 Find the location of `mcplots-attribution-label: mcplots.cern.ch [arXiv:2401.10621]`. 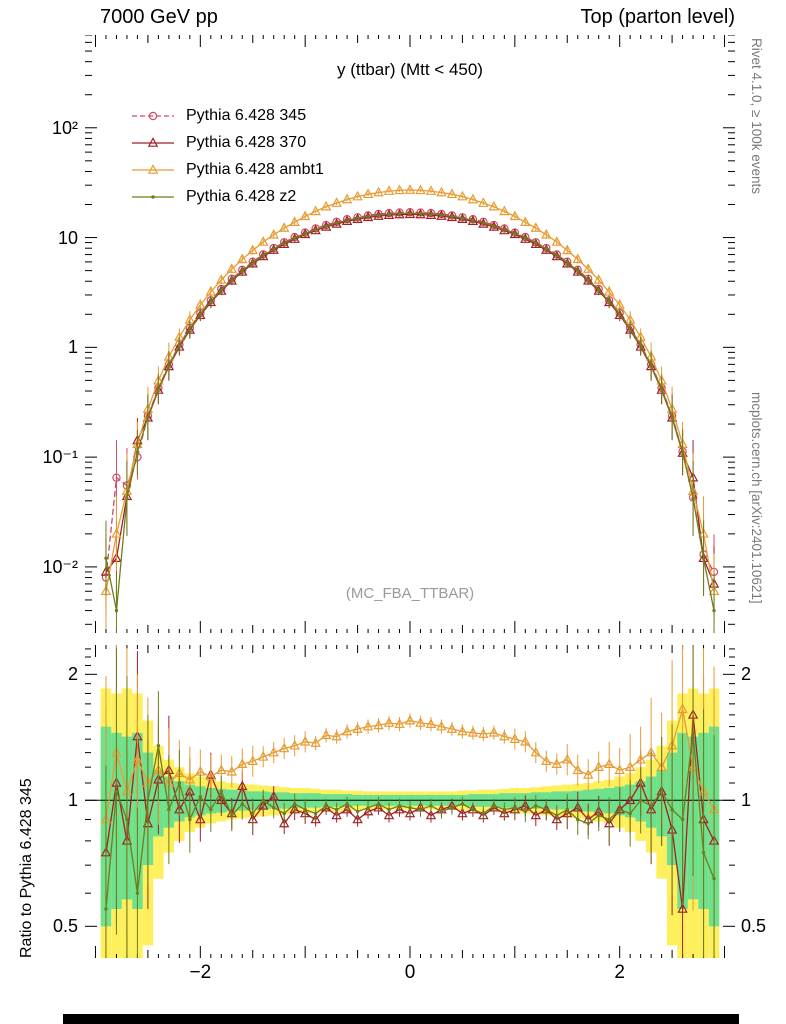

mcplots-attribution-label: mcplots.cern.ch [arXiv:2401.10621] is located at coordinates (756, 498).